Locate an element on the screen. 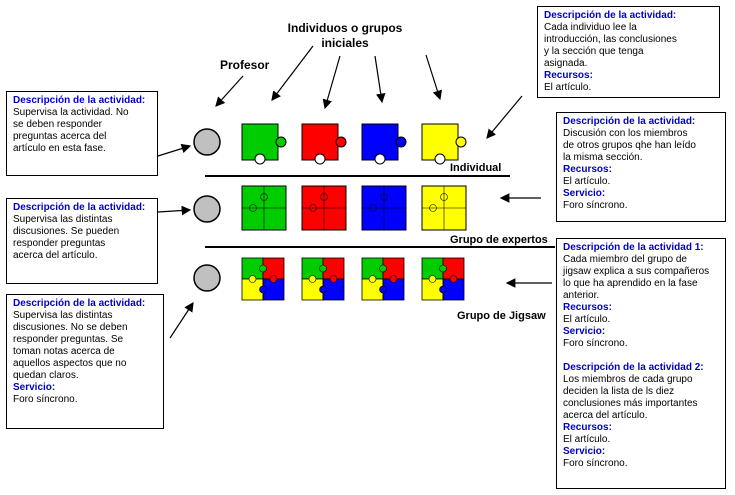 This screenshot has width=735, height=495. arrow-title-to-green is located at coordinates (292, 73).